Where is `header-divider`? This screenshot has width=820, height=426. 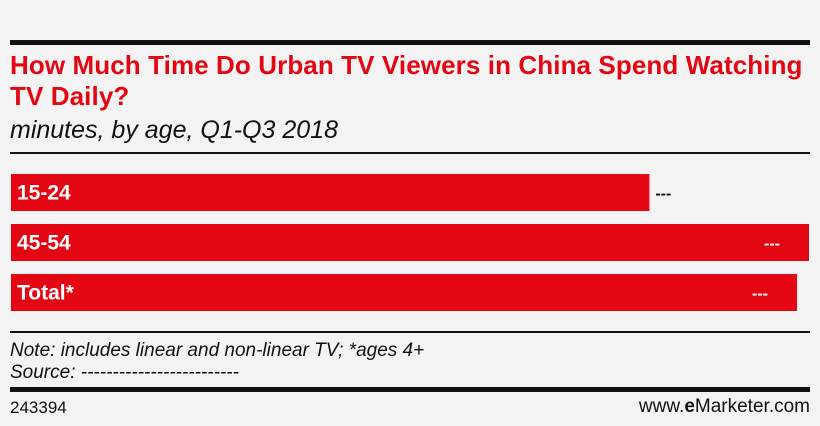
header-divider is located at coordinates (410, 153).